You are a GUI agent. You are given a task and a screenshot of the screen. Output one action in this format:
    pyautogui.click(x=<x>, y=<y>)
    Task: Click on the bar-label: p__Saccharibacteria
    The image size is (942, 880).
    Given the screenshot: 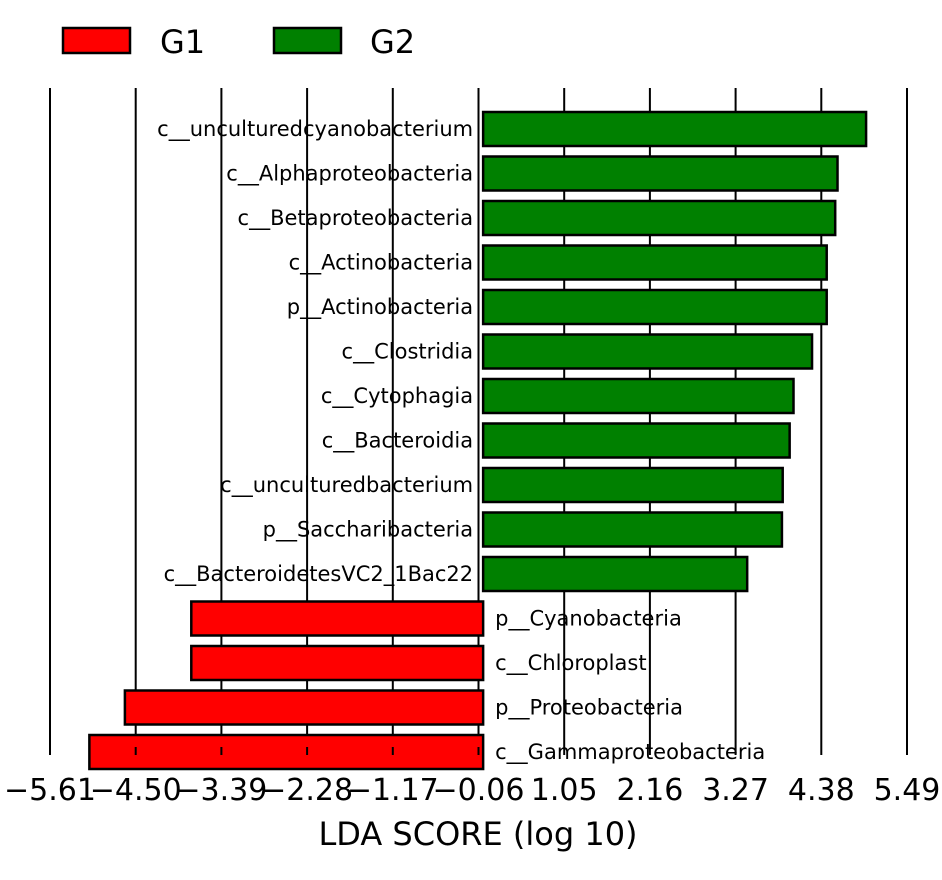 What is the action you would take?
    pyautogui.click(x=368, y=530)
    